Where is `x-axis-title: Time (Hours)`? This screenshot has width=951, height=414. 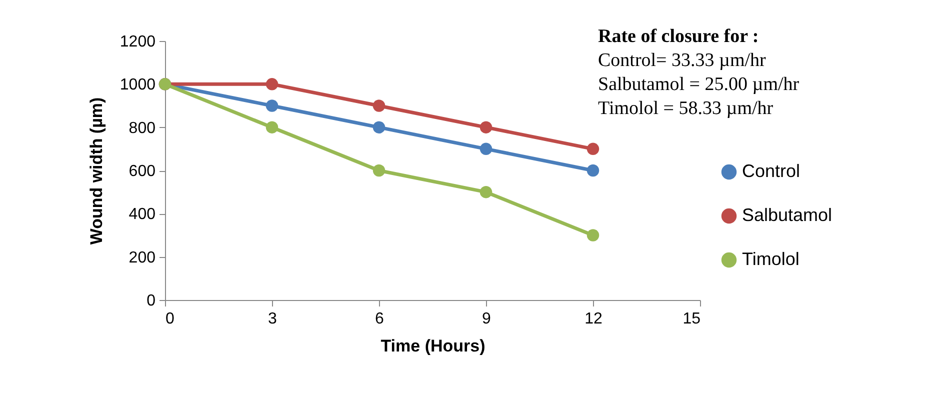
x-axis-title: Time (Hours) is located at coordinates (433, 346).